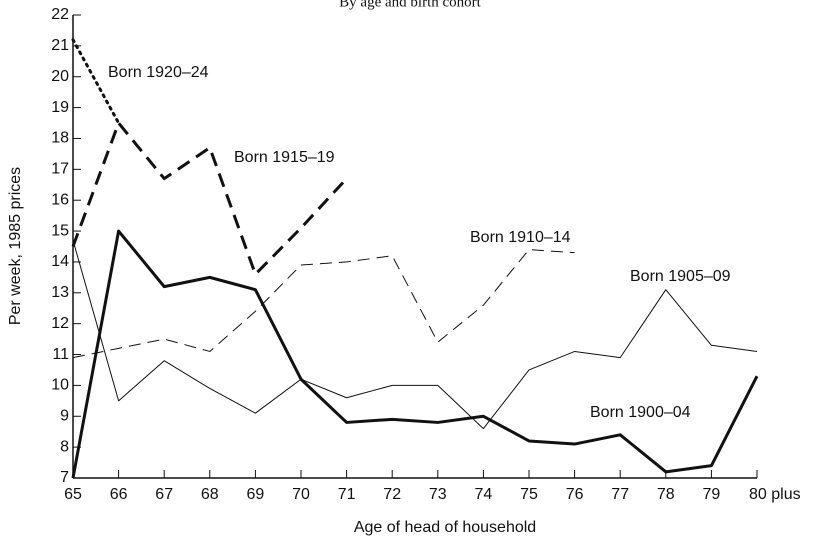 This screenshot has height=543, width=825. I want to click on x-axis-label: Age of head of household, so click(445, 527).